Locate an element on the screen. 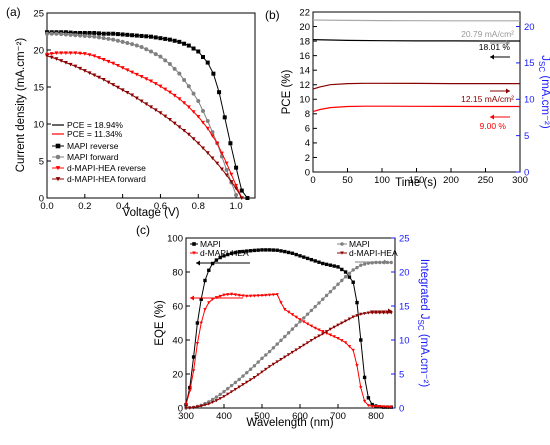 The height and width of the screenshot is (445, 550). b-series-annotation: 9.00 % is located at coordinates (493, 126).